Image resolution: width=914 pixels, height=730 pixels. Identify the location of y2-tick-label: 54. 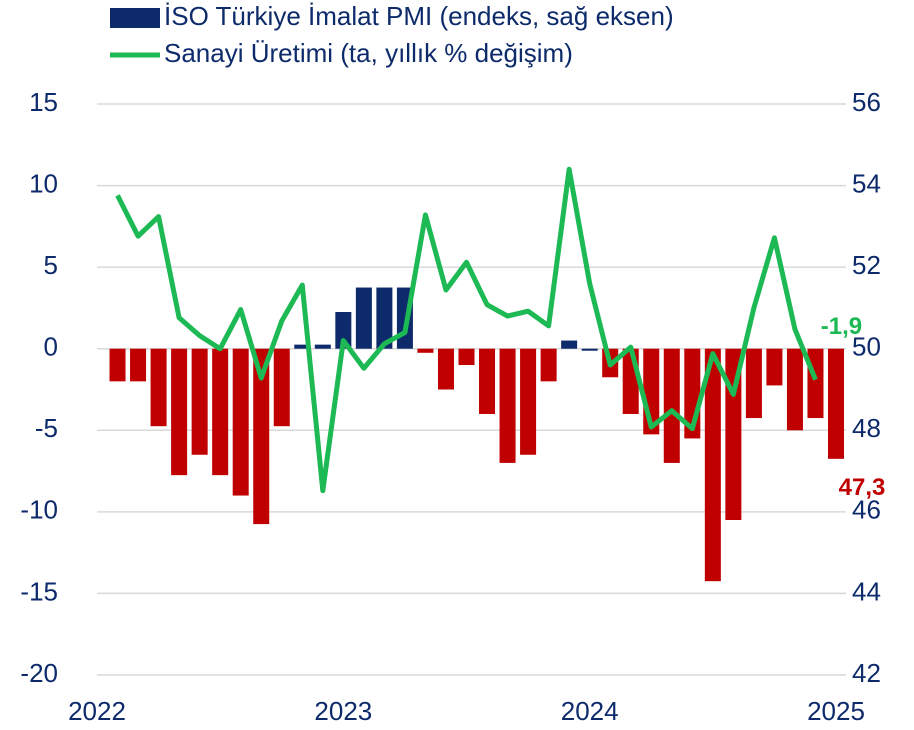
(866, 183).